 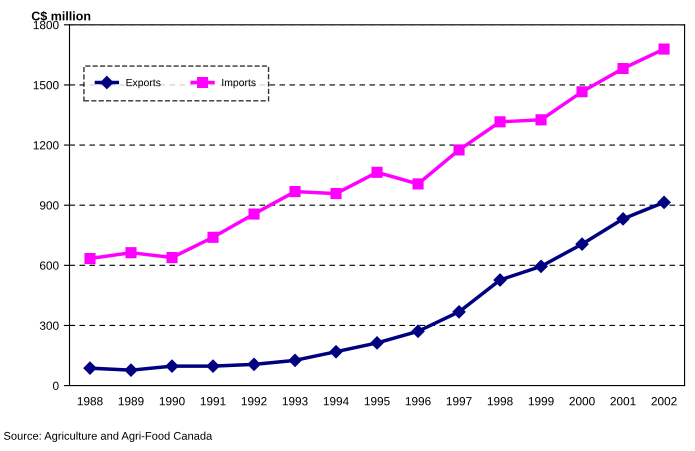 I want to click on x-tick-label: 1998, so click(x=500, y=401).